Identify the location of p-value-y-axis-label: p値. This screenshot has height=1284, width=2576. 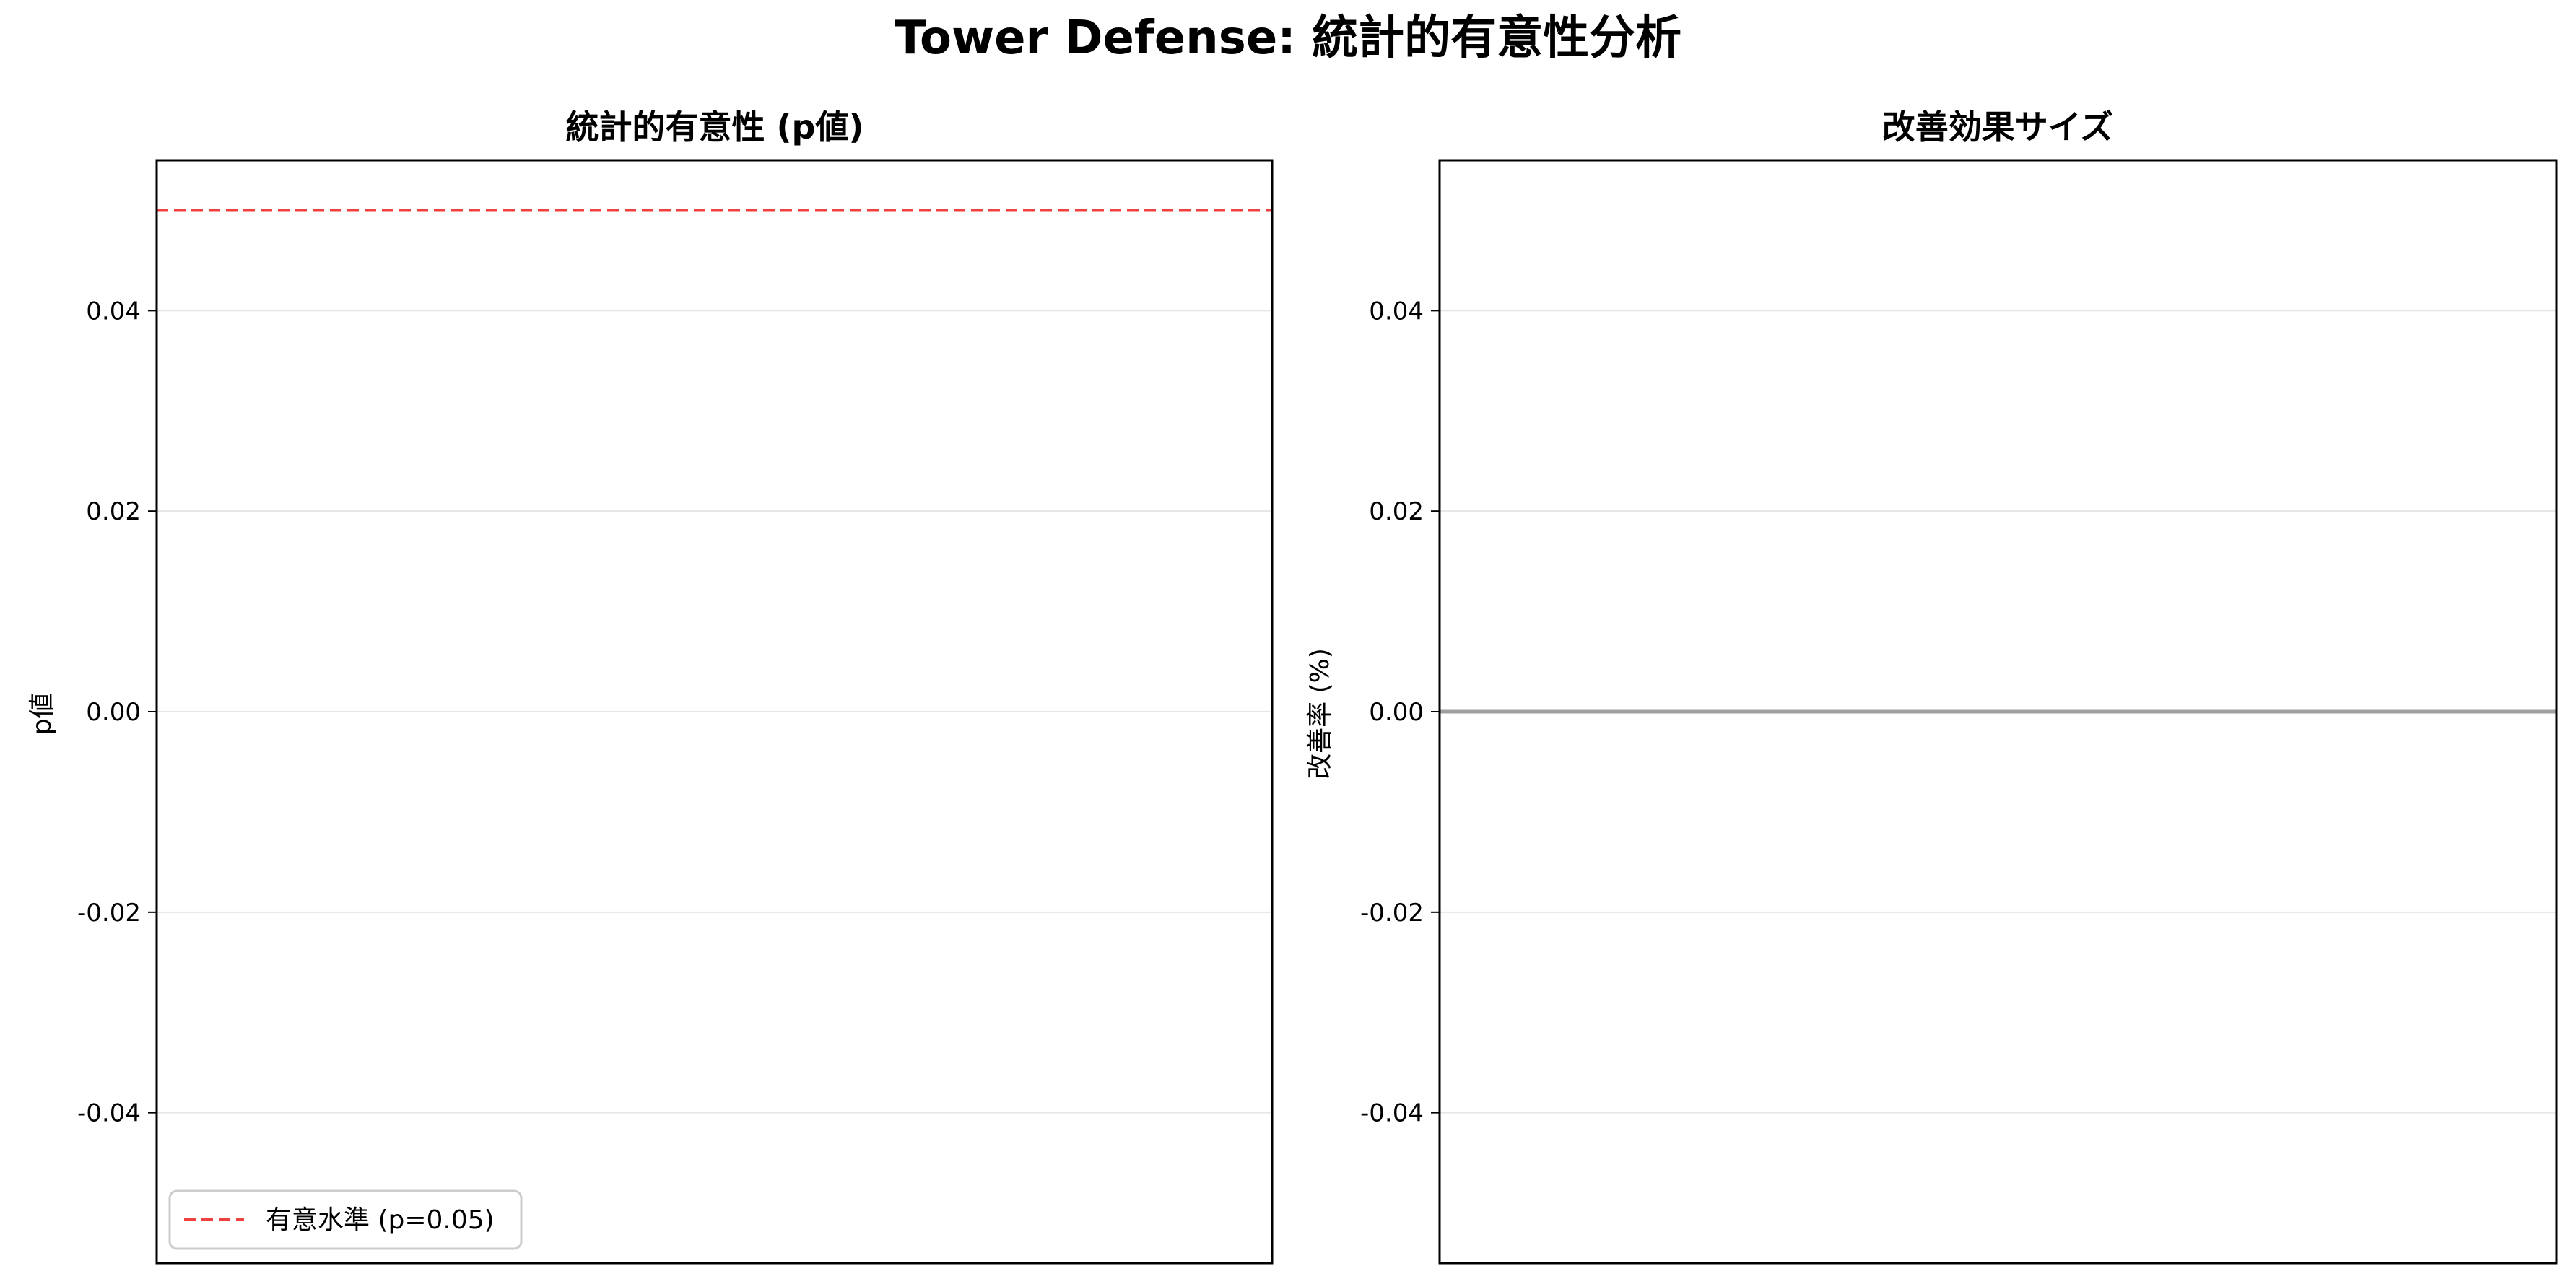
(42, 714).